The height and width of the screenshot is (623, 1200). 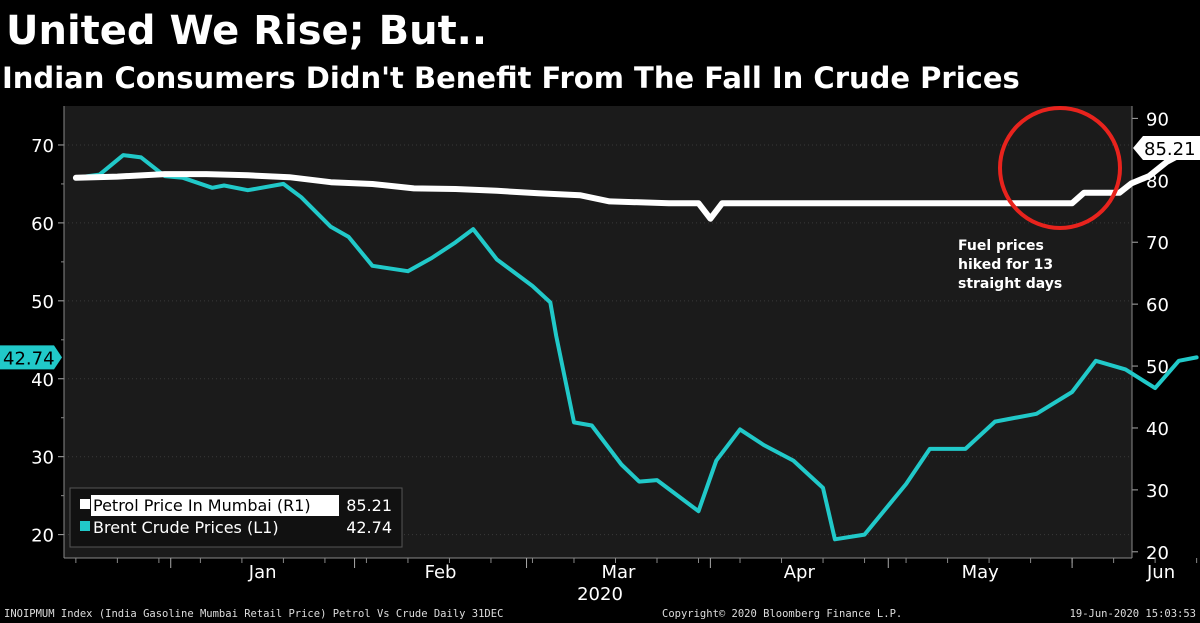 I want to click on brent-last-value-label: 42.74, so click(x=29, y=358).